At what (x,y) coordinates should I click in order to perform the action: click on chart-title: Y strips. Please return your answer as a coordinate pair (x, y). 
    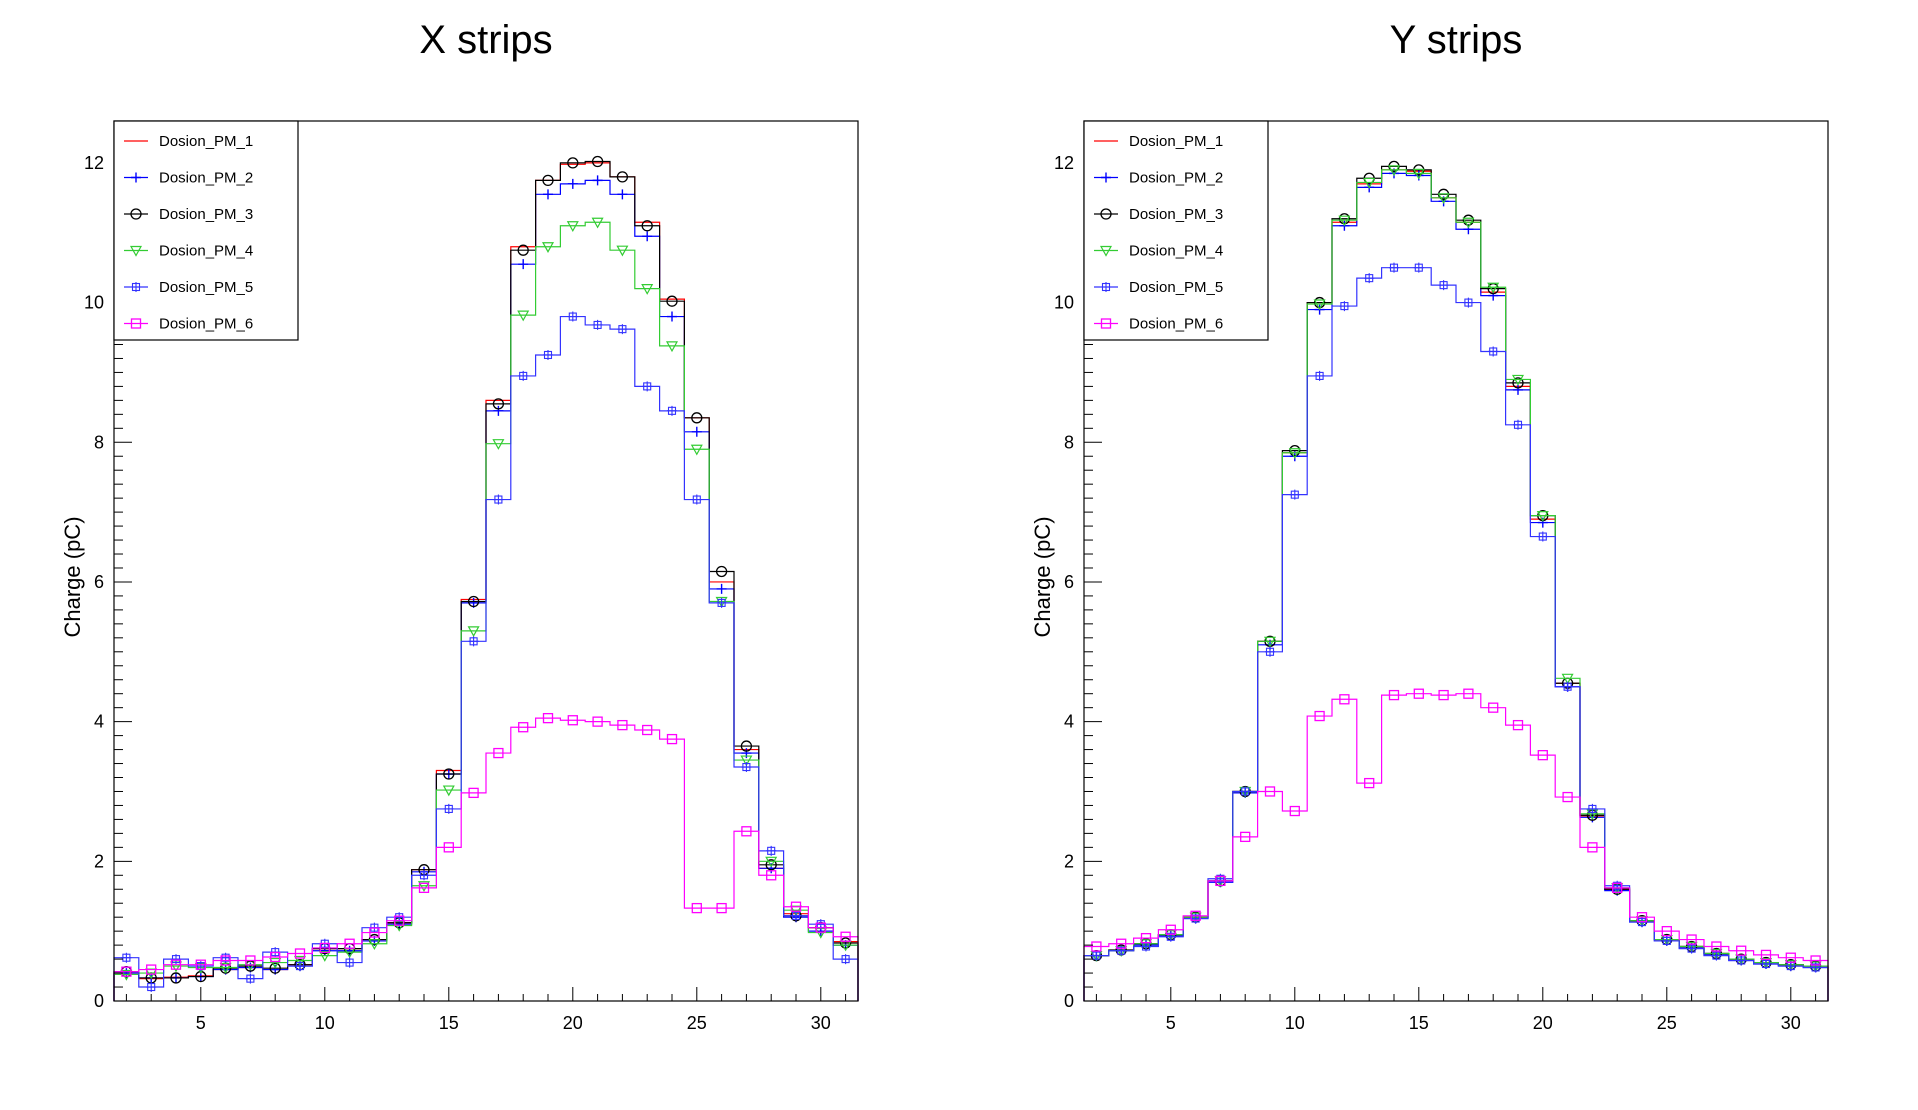
    Looking at the image, I should click on (1456, 40).